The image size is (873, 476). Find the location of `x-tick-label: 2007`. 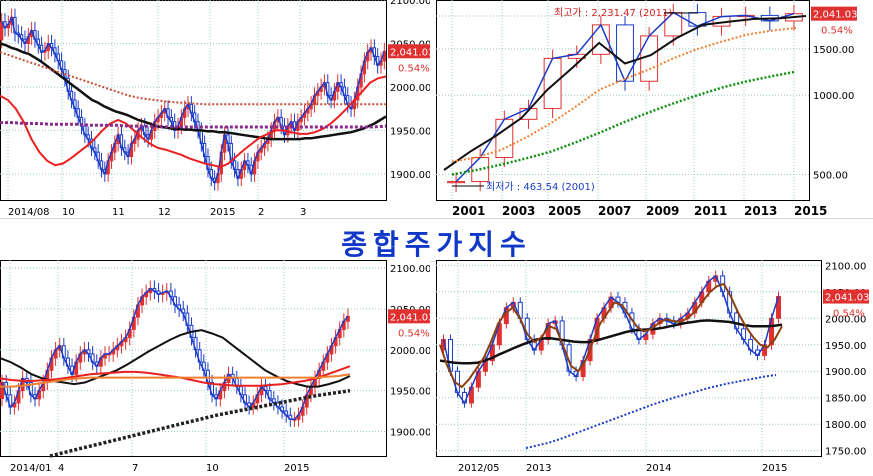

x-tick-label: 2007 is located at coordinates (614, 211).